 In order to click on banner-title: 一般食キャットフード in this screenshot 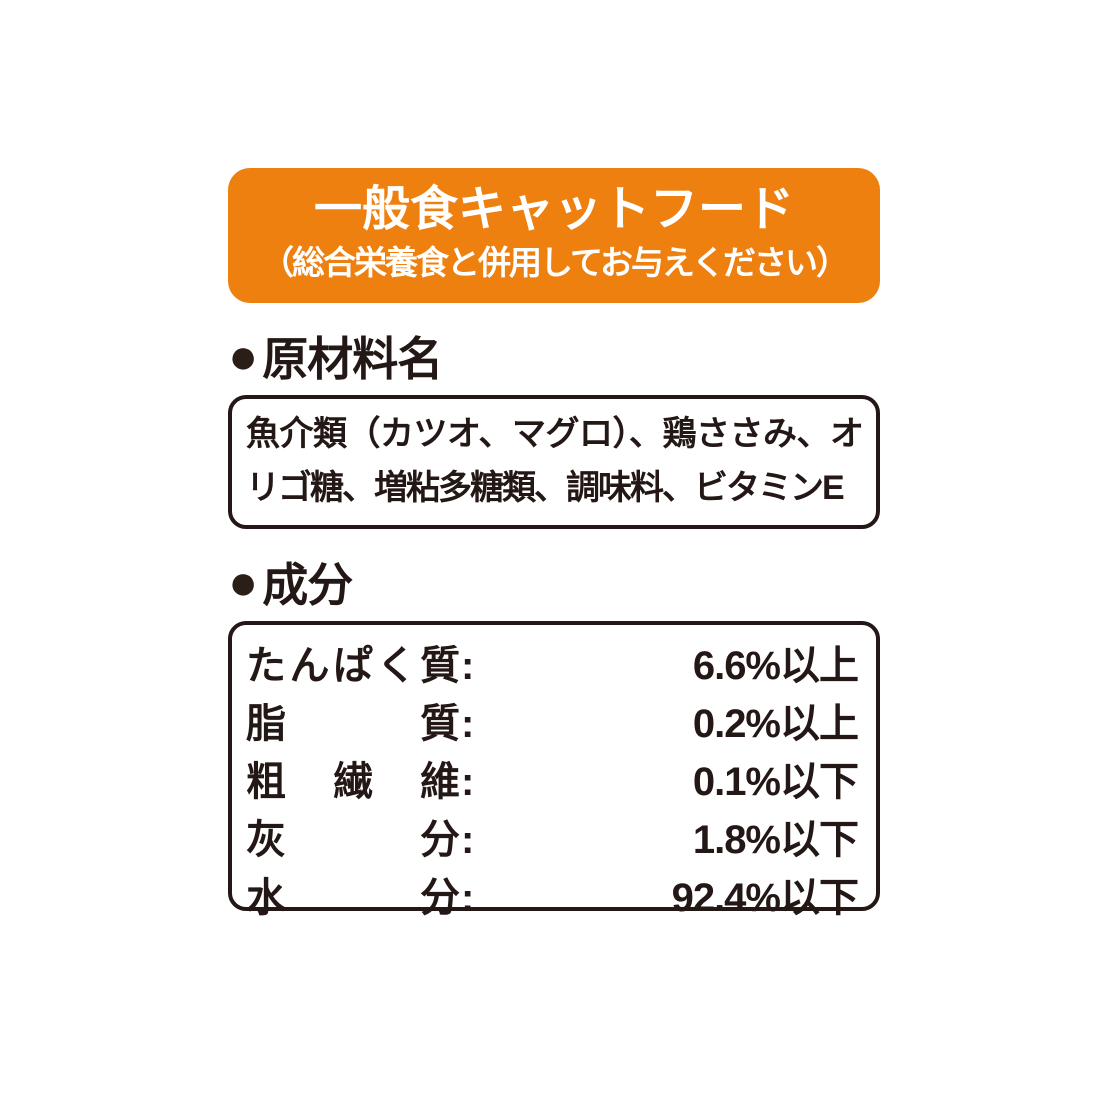, I will do `click(553, 209)`.